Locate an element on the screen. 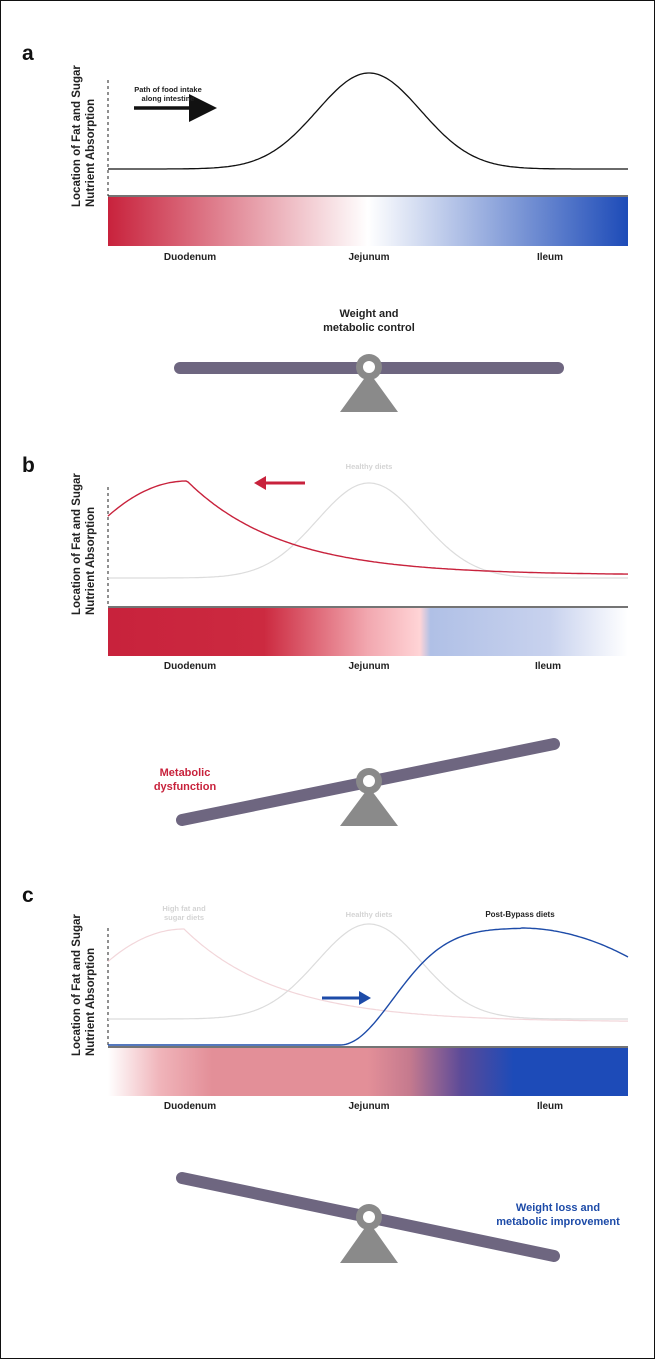 The height and width of the screenshot is (1359, 655). balance-caption: Metabolic is located at coordinates (185, 773).